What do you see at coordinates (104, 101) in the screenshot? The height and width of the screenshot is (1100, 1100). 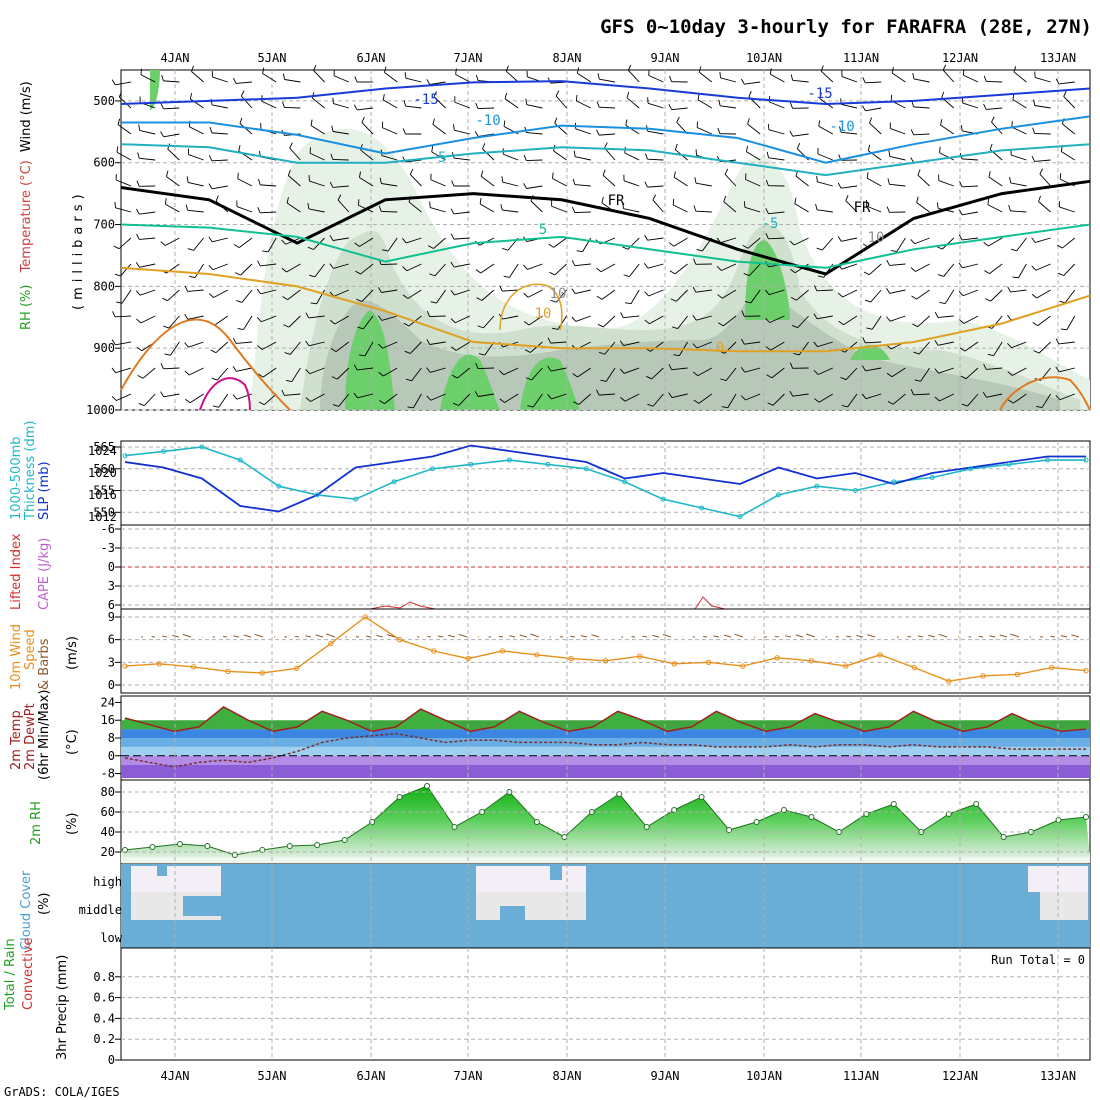 I see `pressure-tick-label: 500` at bounding box center [104, 101].